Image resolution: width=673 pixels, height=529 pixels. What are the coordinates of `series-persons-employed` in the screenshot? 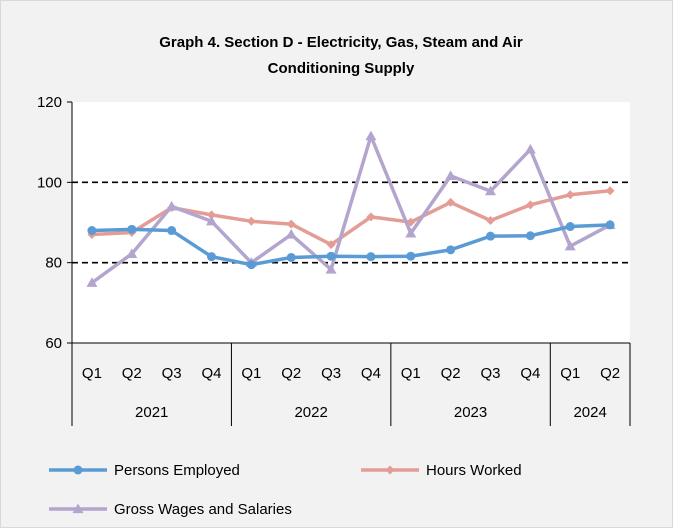 It's located at (351, 245).